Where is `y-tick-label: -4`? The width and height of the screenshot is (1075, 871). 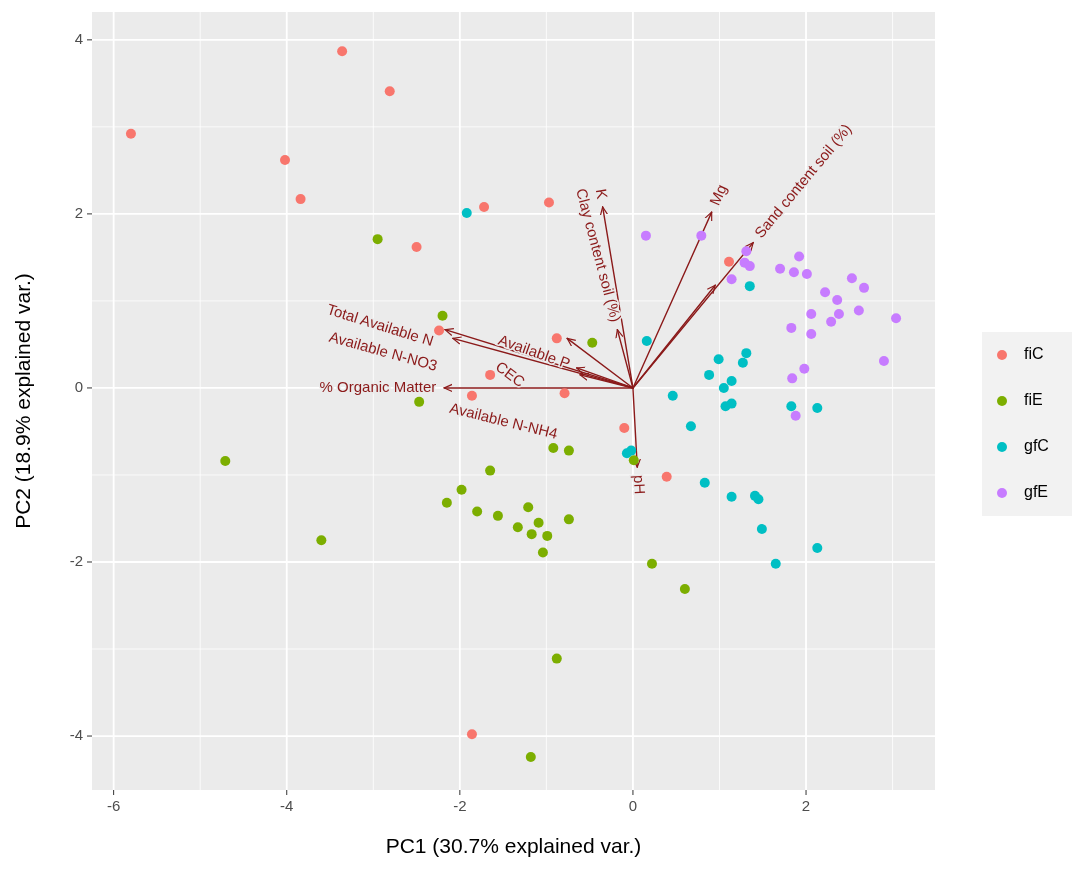 y-tick-label: -4 is located at coordinates (76, 735).